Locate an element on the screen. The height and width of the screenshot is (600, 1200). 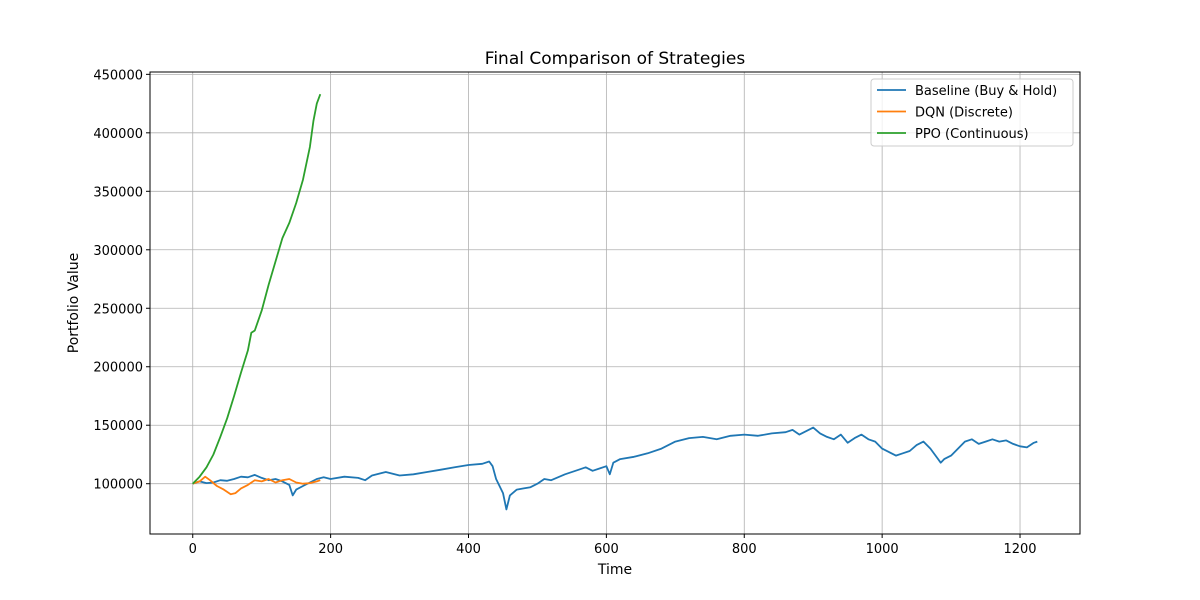
x-tick-label: 1000 is located at coordinates (882, 549).